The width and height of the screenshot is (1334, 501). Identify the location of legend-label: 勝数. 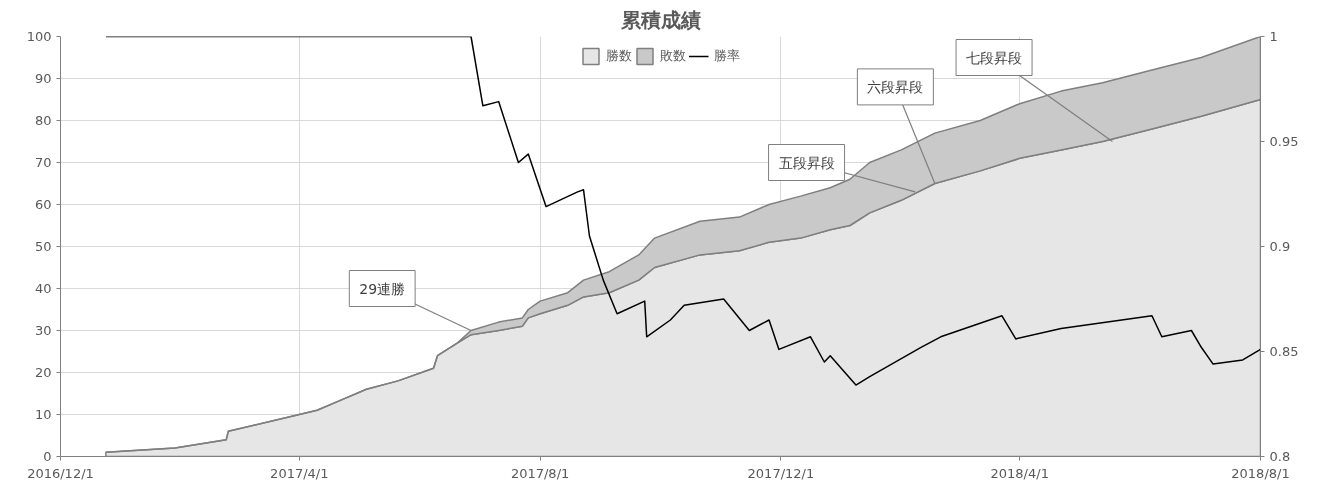
(618, 56).